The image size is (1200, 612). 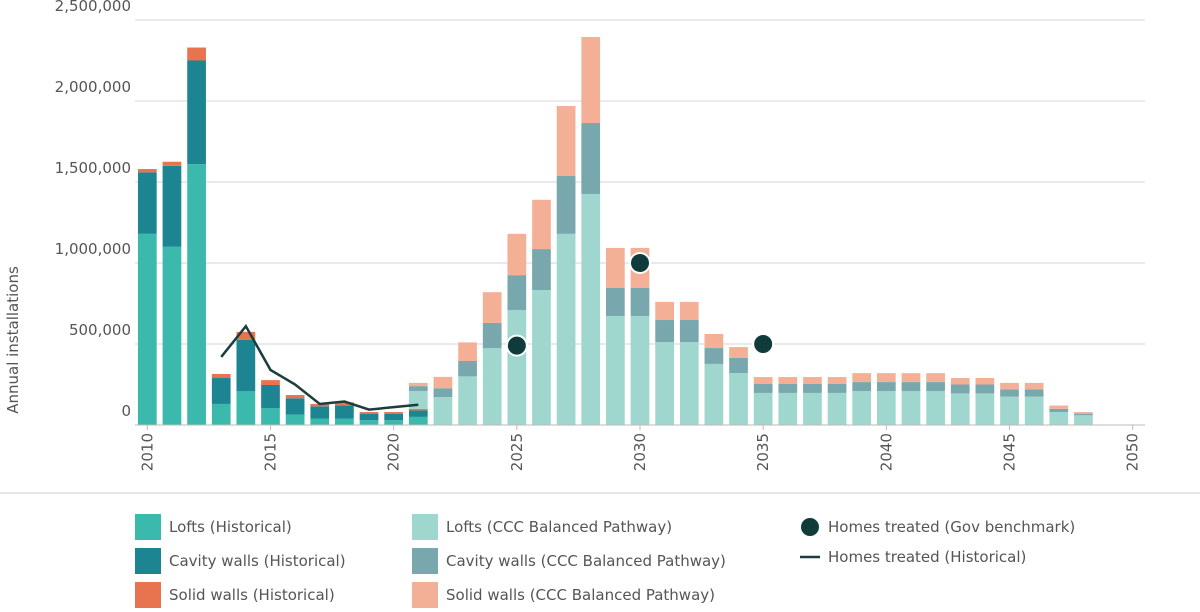 What do you see at coordinates (126, 411) in the screenshot?
I see `y-tick-label: 0` at bounding box center [126, 411].